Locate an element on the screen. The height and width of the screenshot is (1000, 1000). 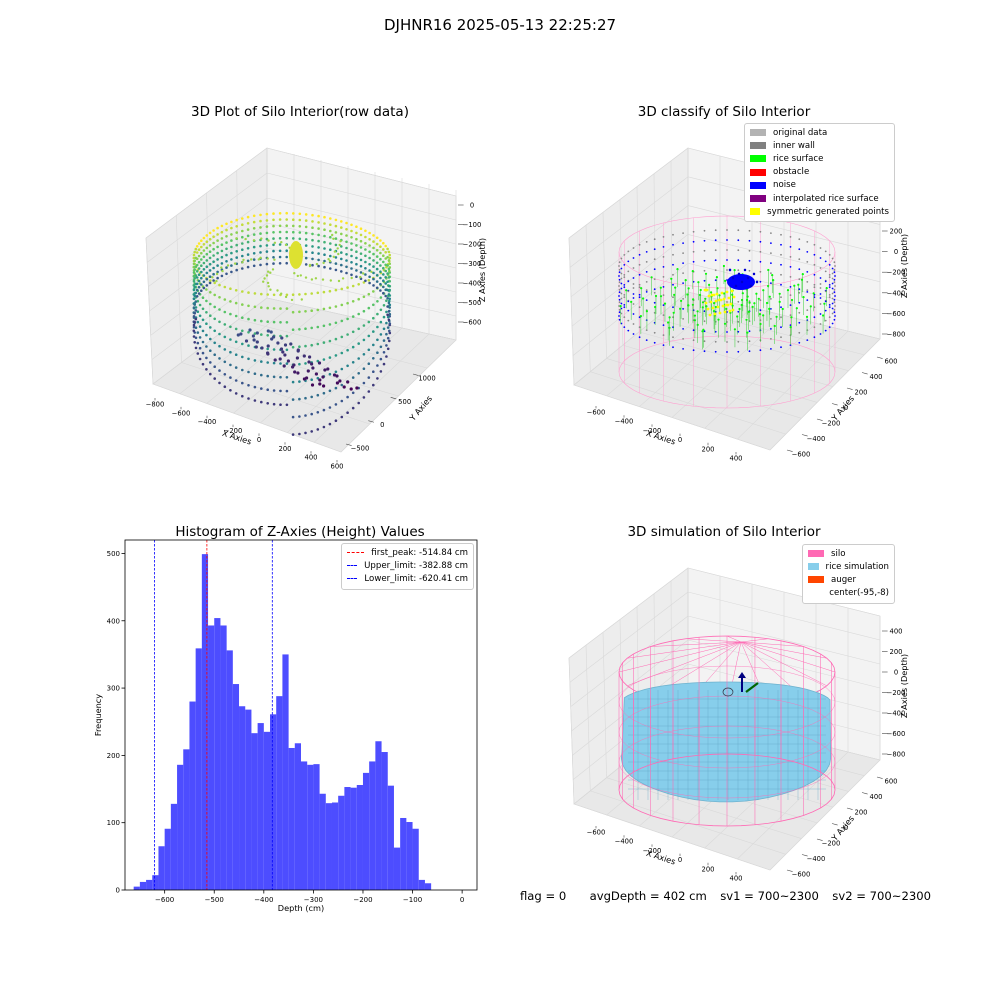
rice-simulation-body is located at coordinates (726, 742).